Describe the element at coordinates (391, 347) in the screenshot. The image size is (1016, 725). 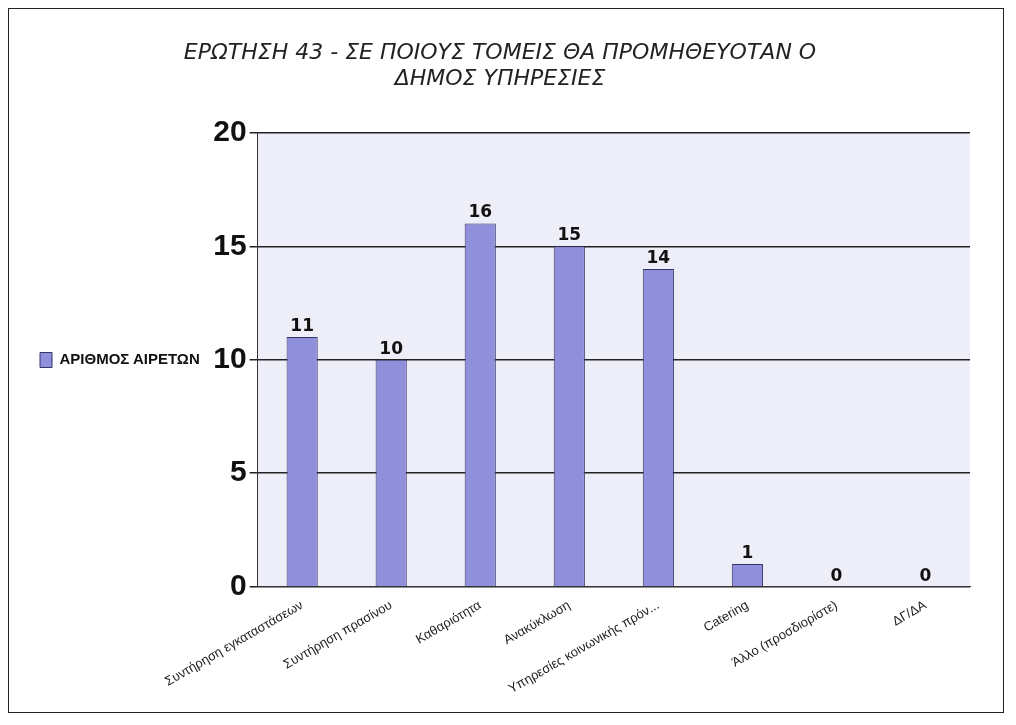
I see `data-label: 10` at that location.